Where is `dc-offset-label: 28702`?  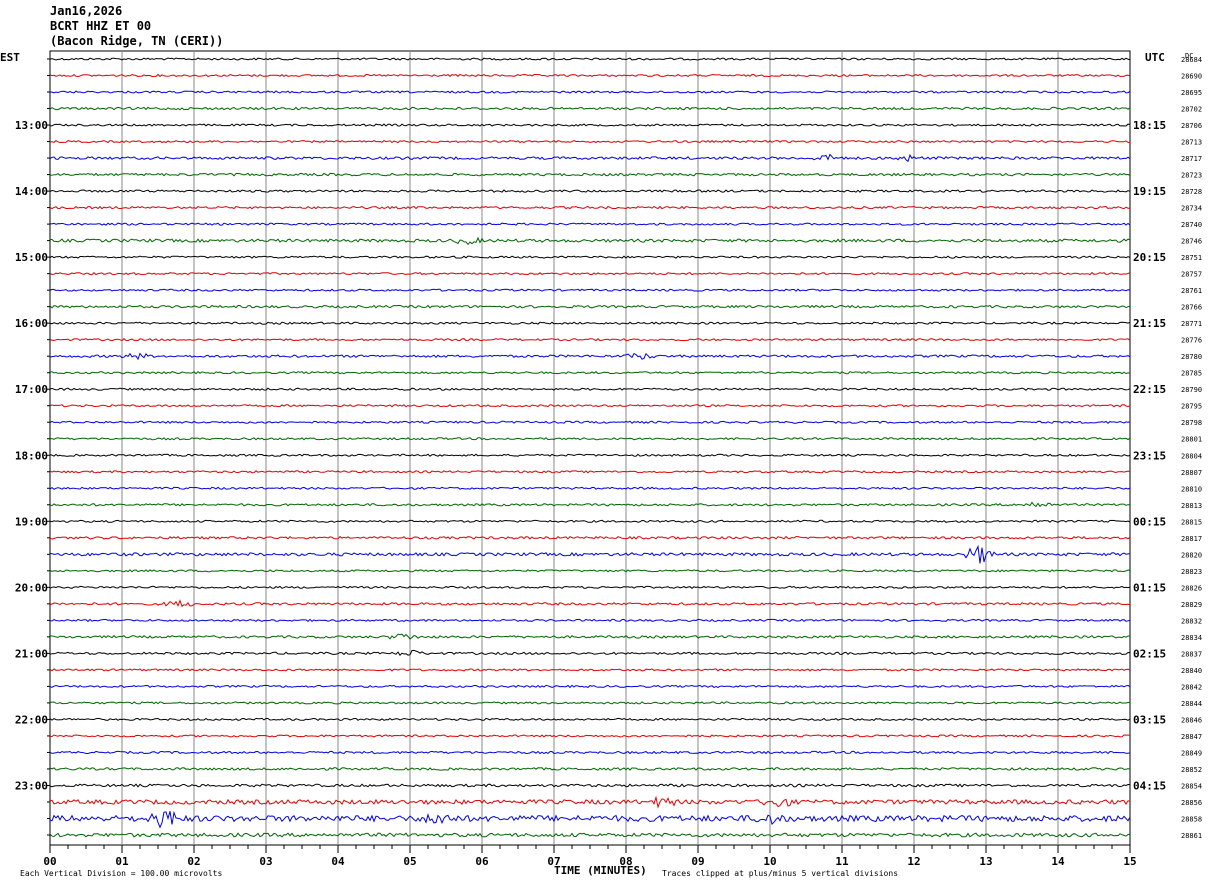 dc-offset-label: 28702 is located at coordinates (1191, 110).